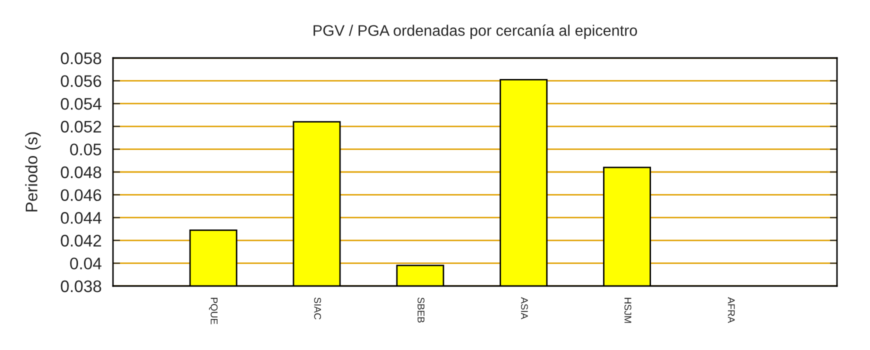 The image size is (870, 350). I want to click on x-tick-label: HSJM, so click(628, 310).